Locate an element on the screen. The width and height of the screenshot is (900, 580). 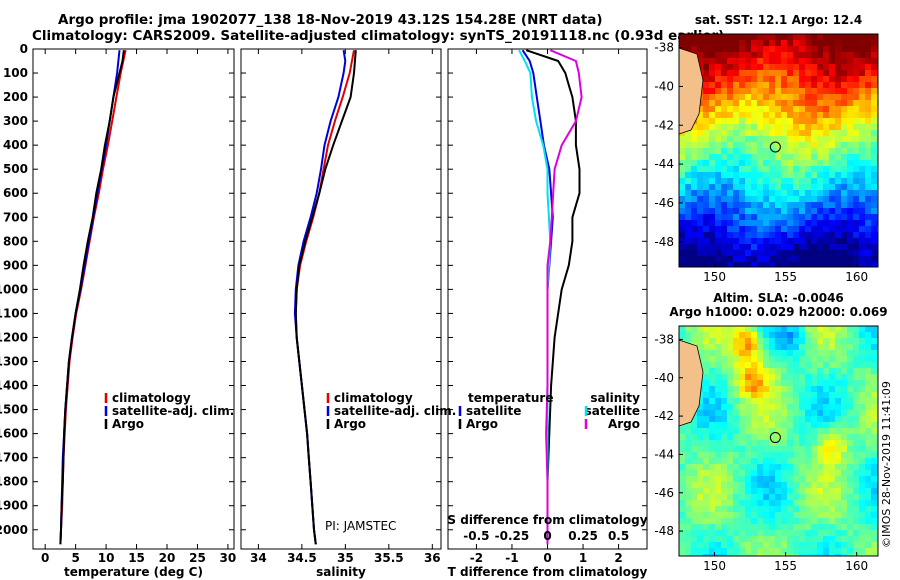
salinity-argo-line is located at coordinates (325, 297).